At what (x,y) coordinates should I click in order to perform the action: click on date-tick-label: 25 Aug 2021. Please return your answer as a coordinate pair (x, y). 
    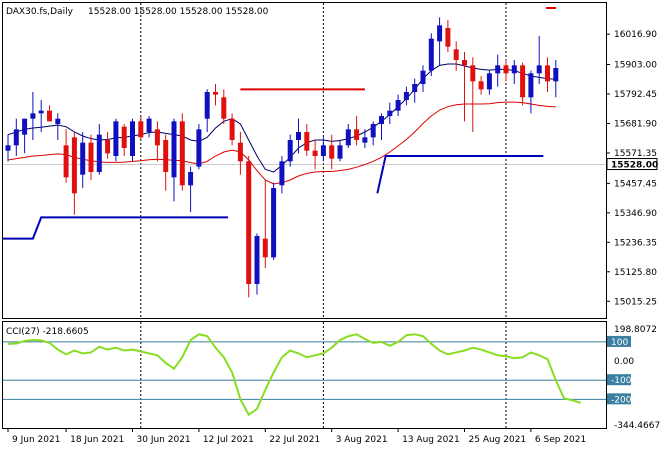
    Looking at the image, I should click on (498, 440).